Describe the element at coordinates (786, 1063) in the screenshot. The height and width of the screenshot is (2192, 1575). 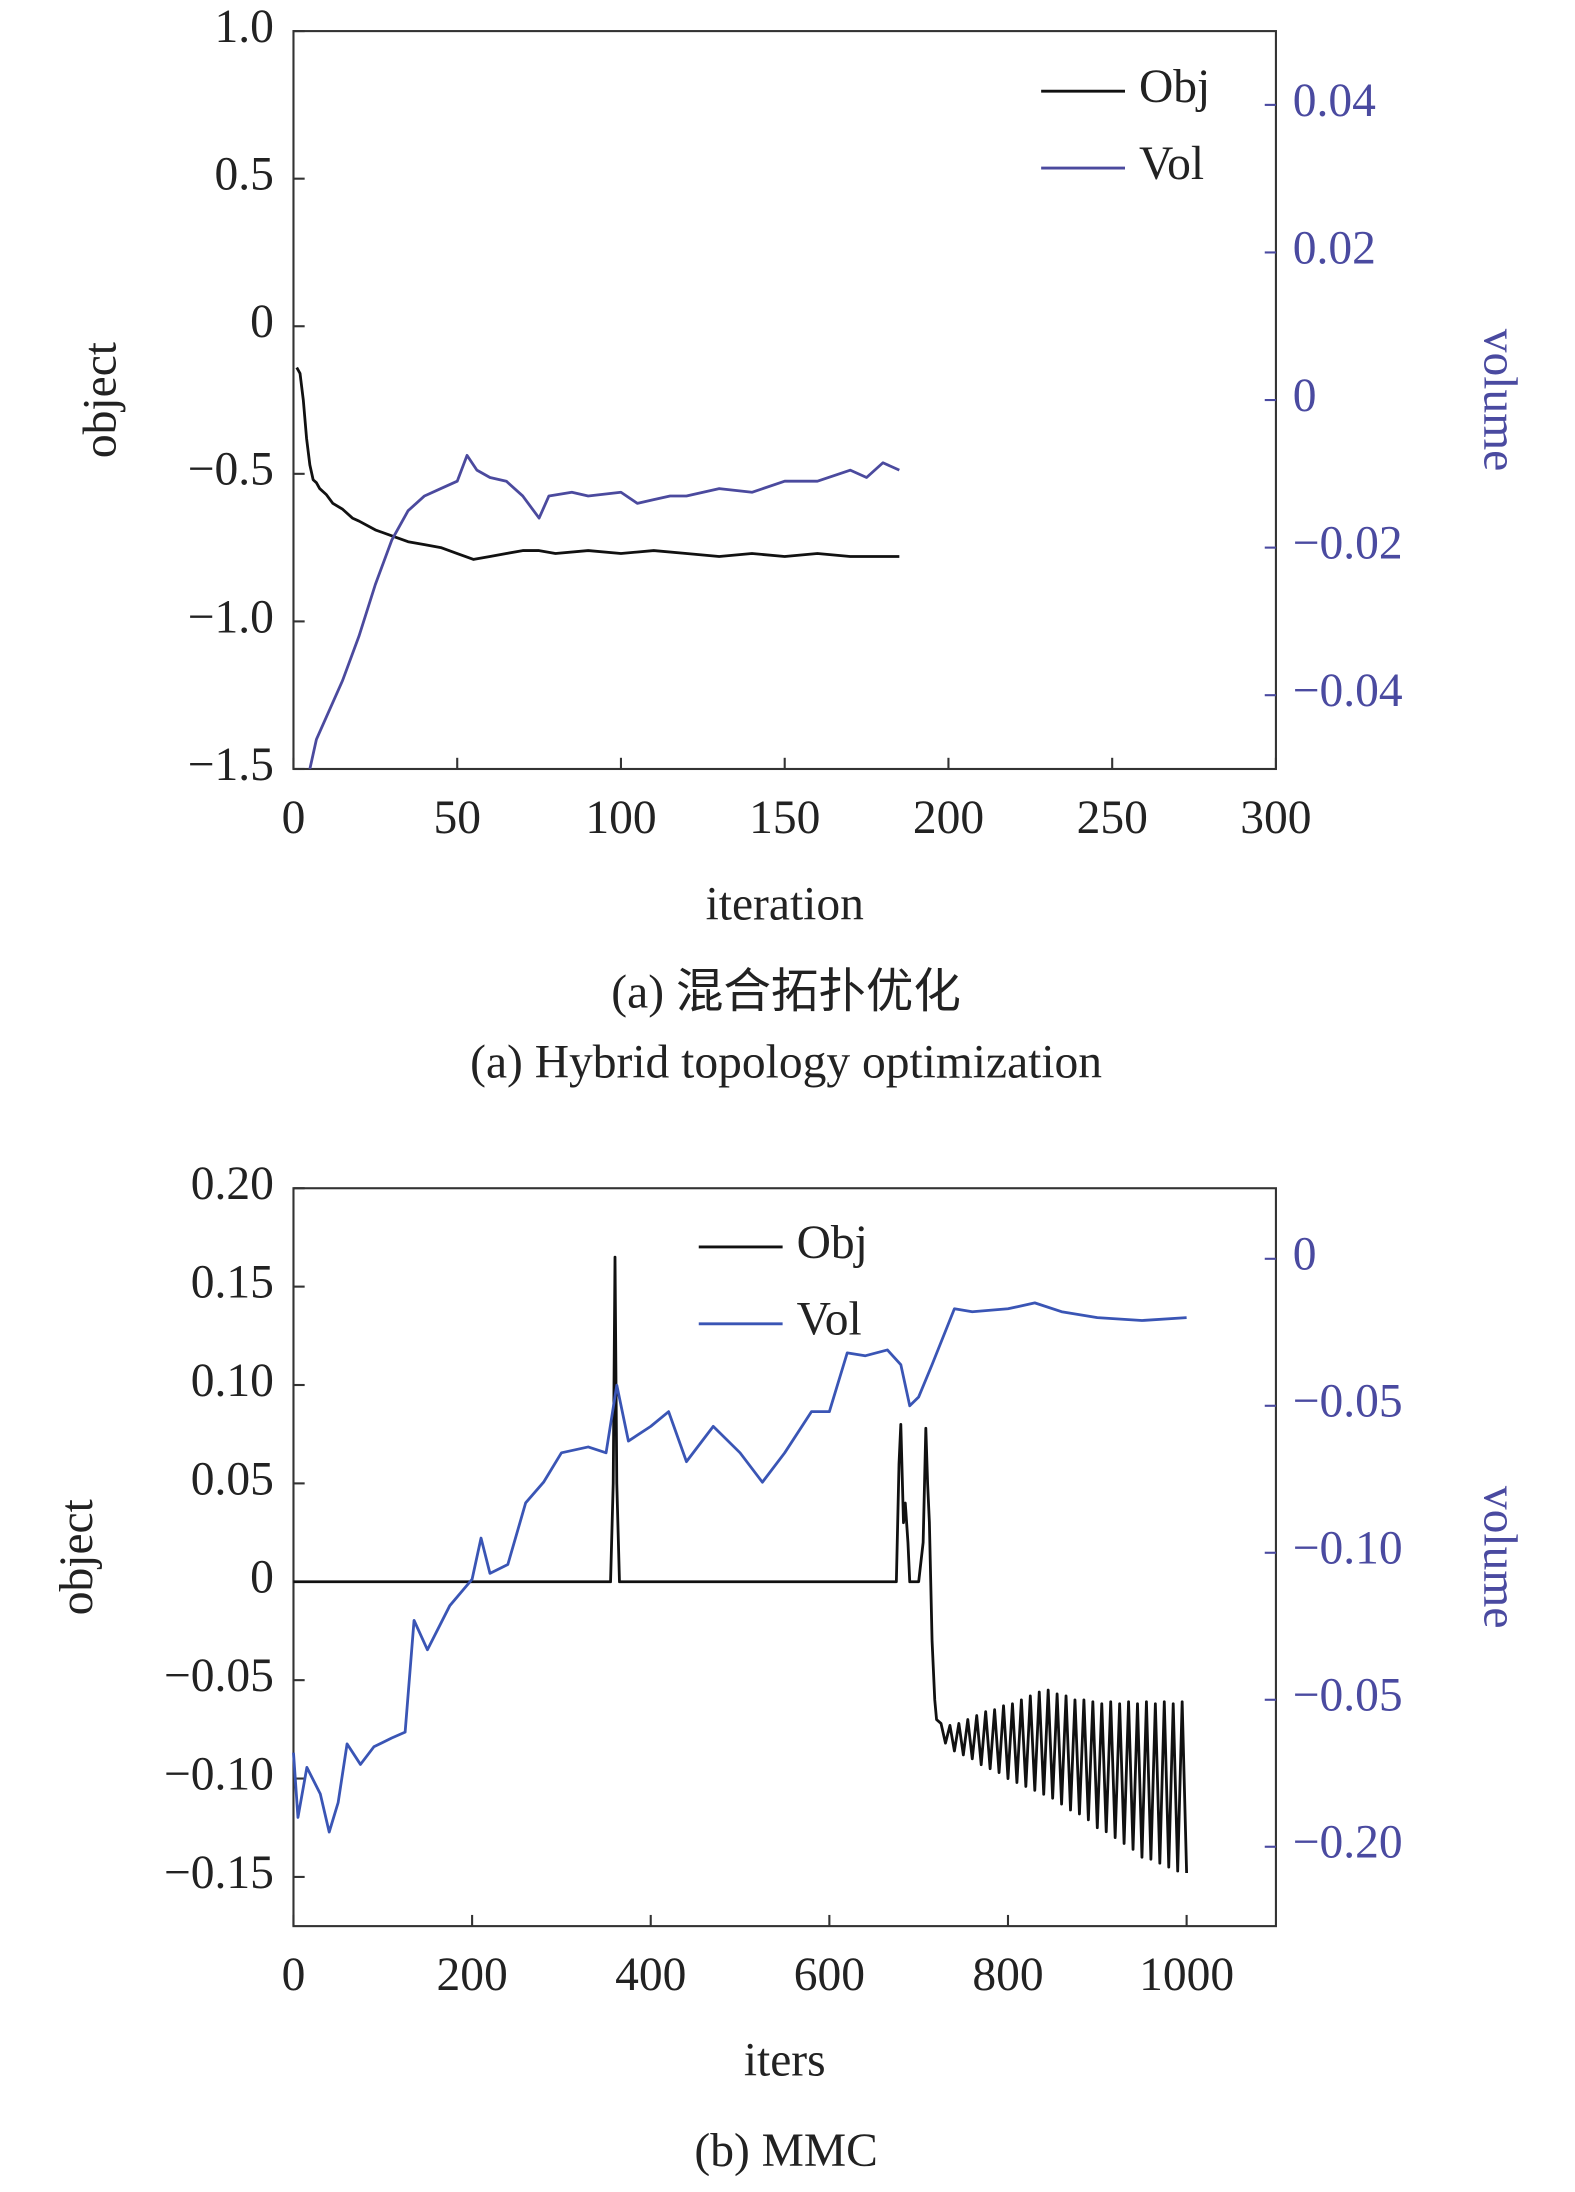
I see `caption-en: (a) Hybrid topology optimization` at that location.